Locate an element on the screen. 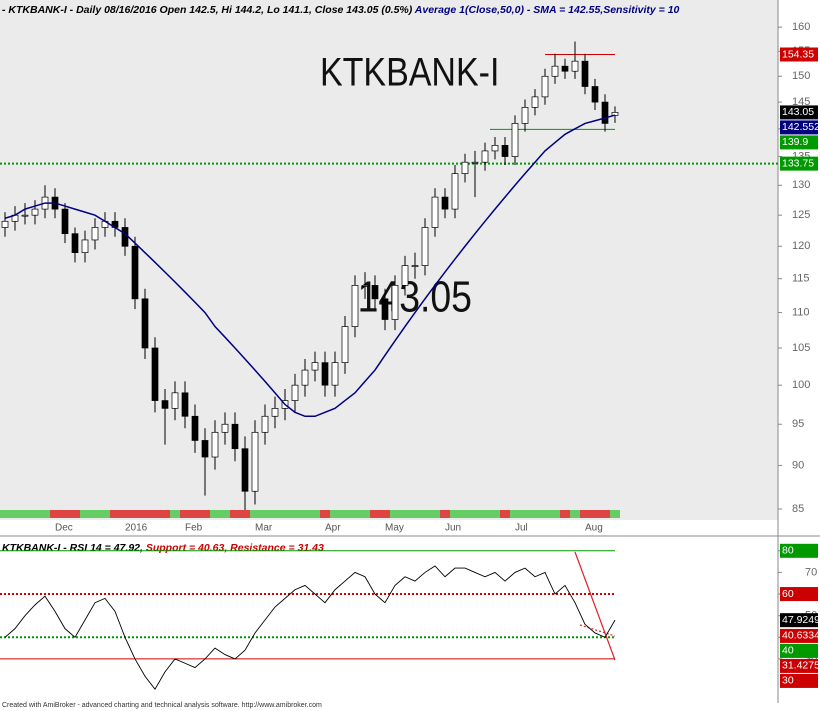 The image size is (820, 711). trend-line is located at coordinates (595, 606).